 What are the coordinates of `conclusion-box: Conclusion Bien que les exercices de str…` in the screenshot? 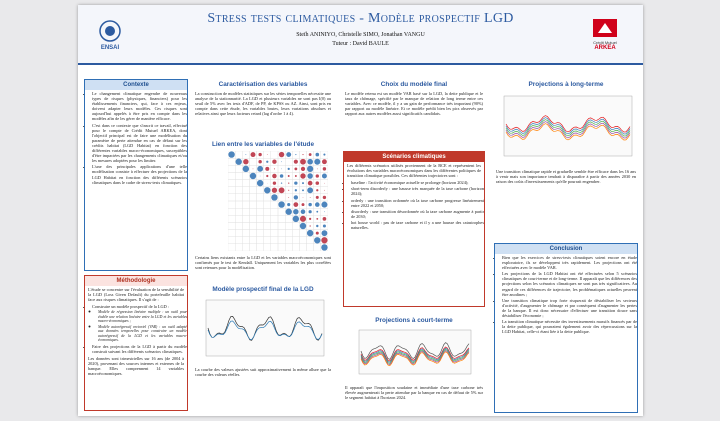 It's located at (566, 328).